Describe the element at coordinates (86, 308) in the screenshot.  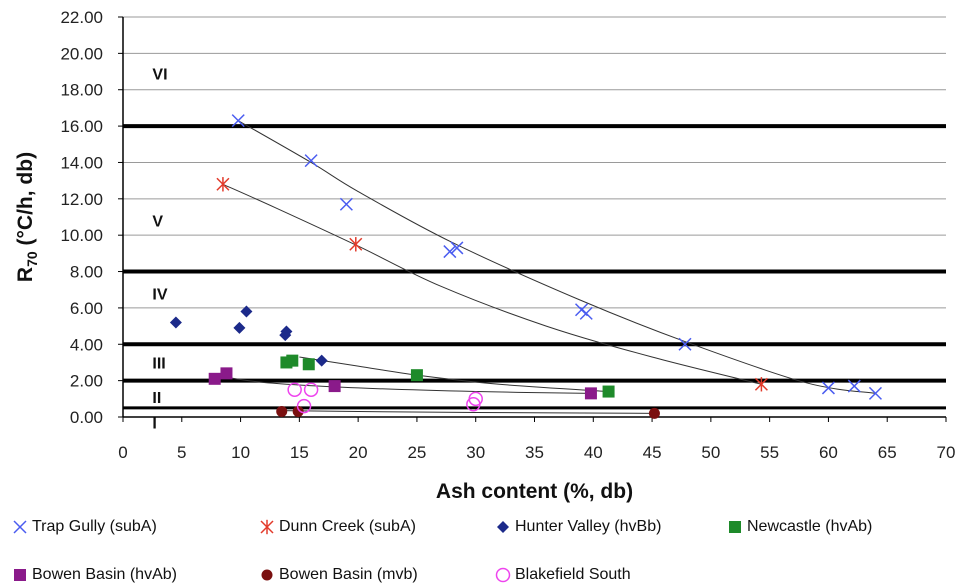
I see `y-tick-label-3: 6.00` at that location.